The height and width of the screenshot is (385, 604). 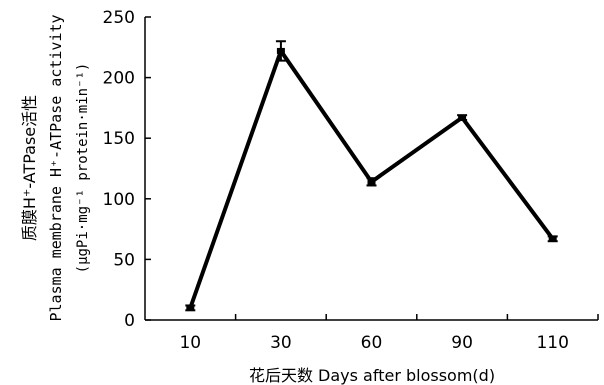 I want to click on x-tick-label: 60, so click(x=372, y=343).